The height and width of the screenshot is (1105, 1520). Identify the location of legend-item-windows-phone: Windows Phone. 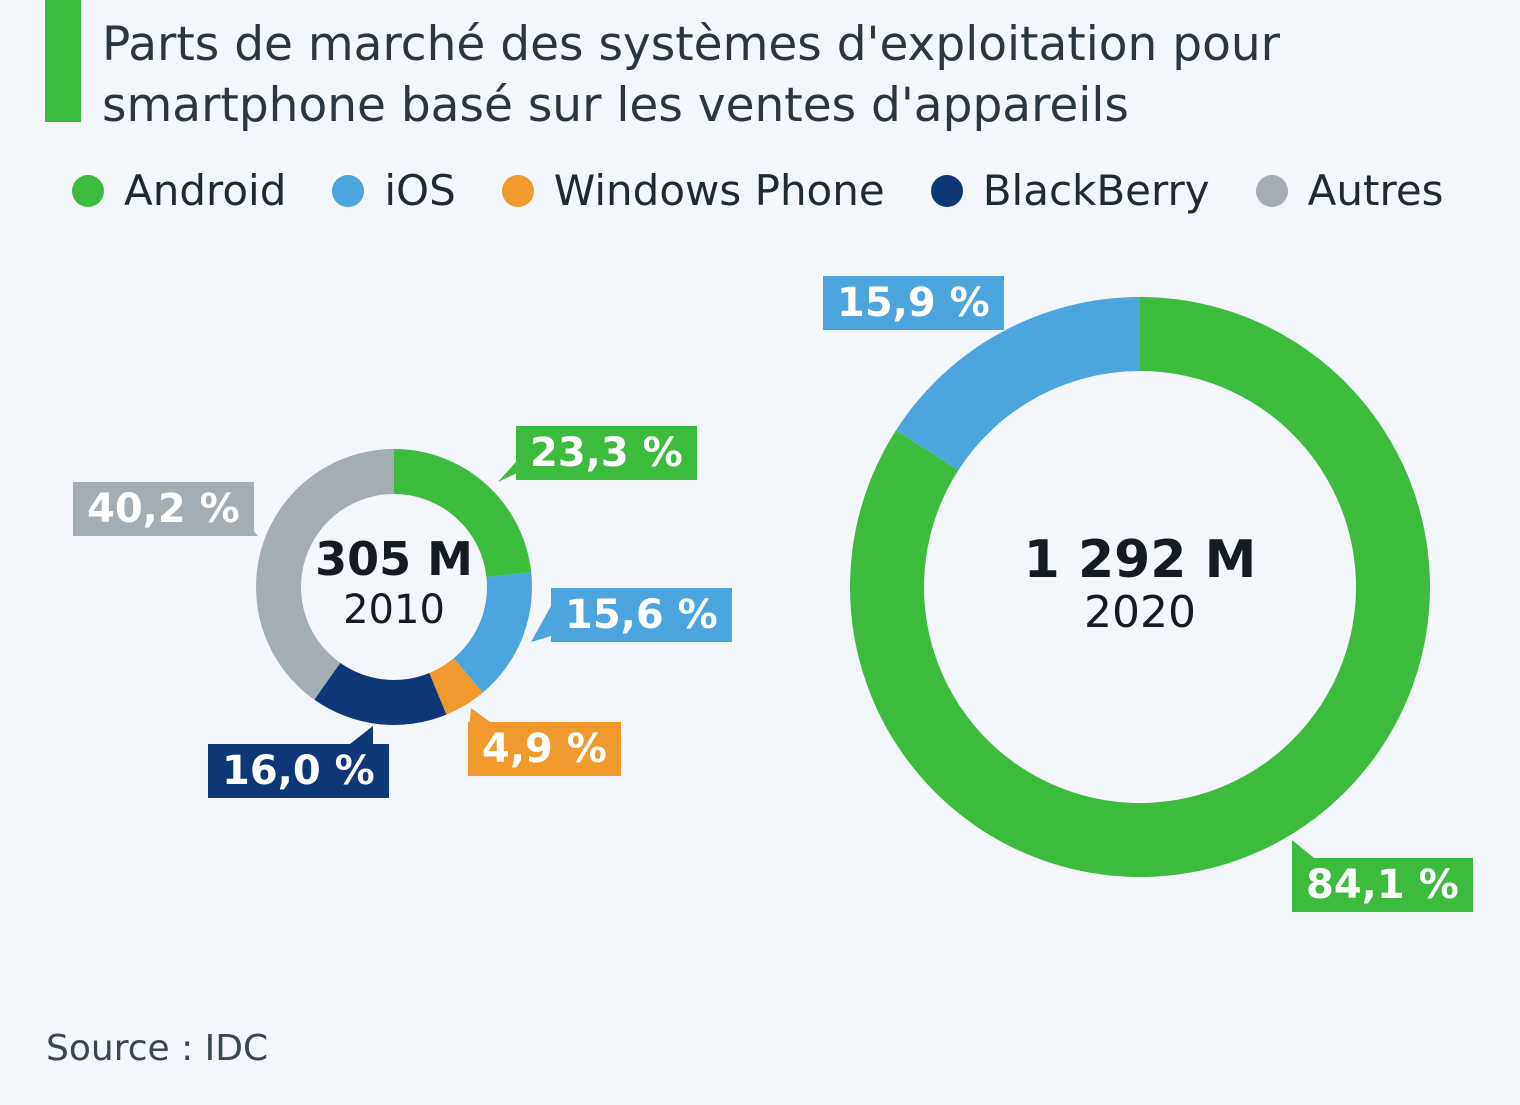
(693, 190).